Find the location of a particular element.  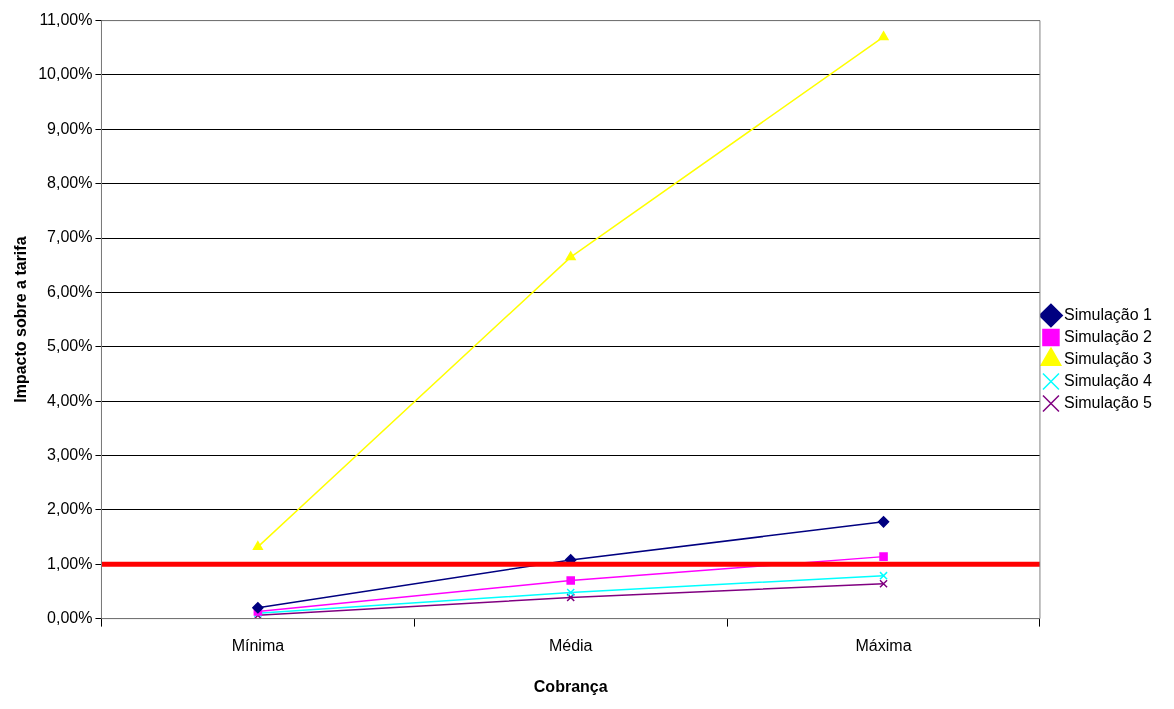

y-tick-label: 8,00% is located at coordinates (70, 183).